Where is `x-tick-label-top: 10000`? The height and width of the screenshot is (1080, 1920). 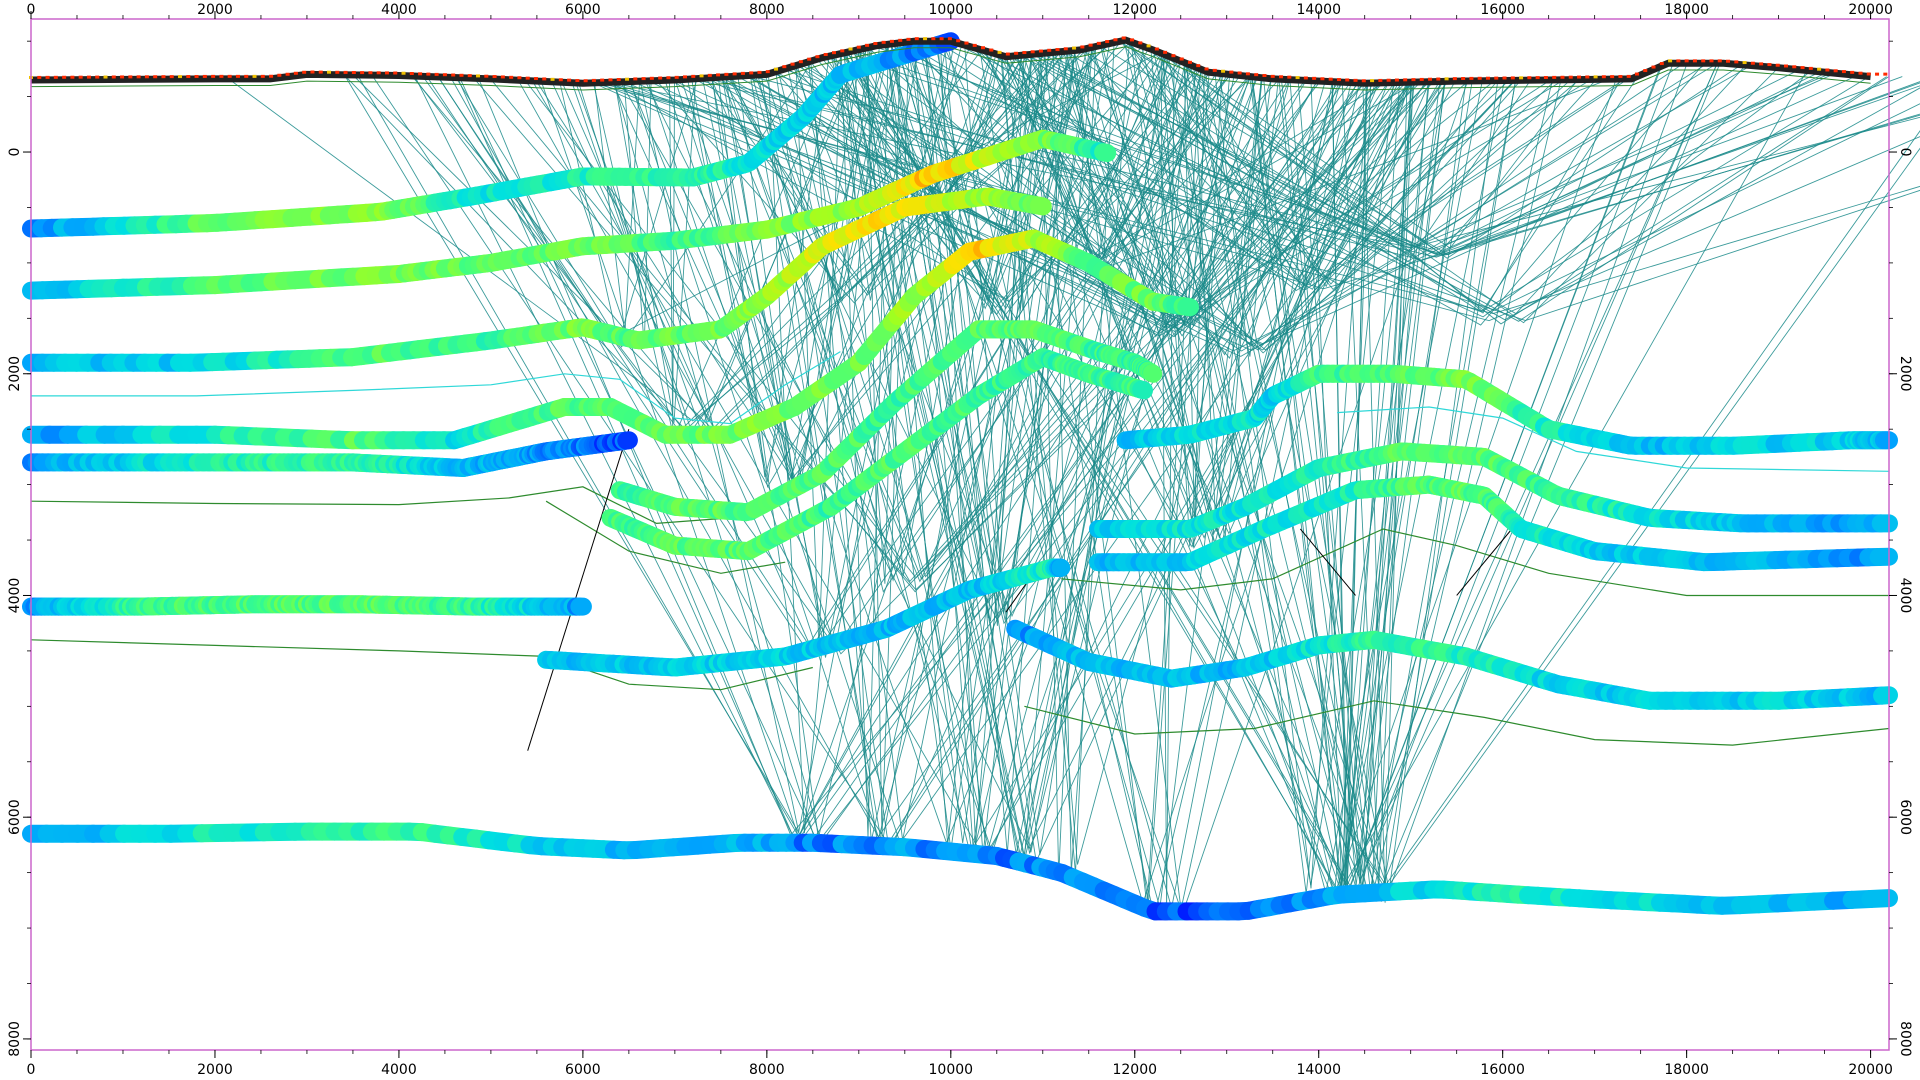 x-tick-label-top: 10000 is located at coordinates (951, 10).